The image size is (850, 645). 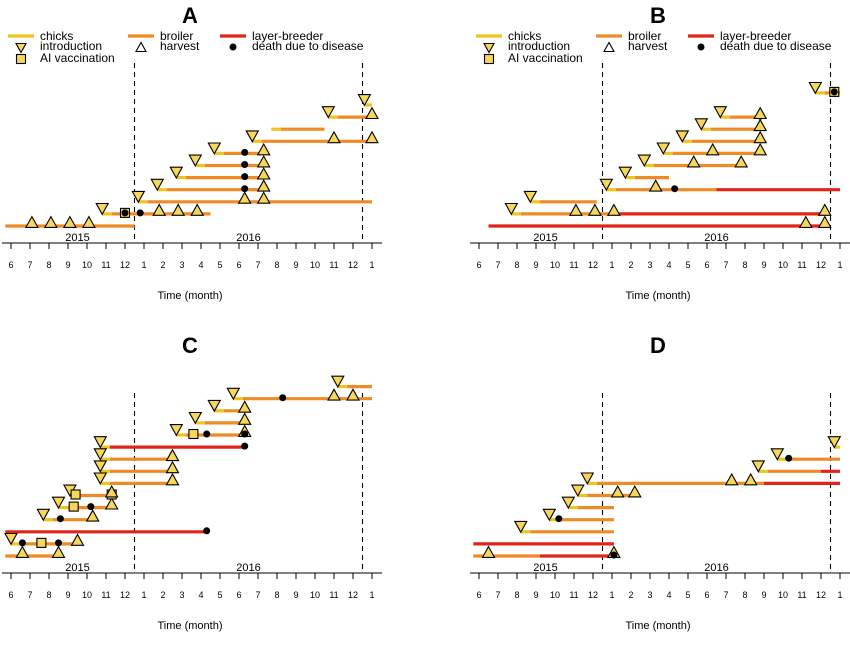 What do you see at coordinates (333, 265) in the screenshot?
I see `x-tick-label: 11` at bounding box center [333, 265].